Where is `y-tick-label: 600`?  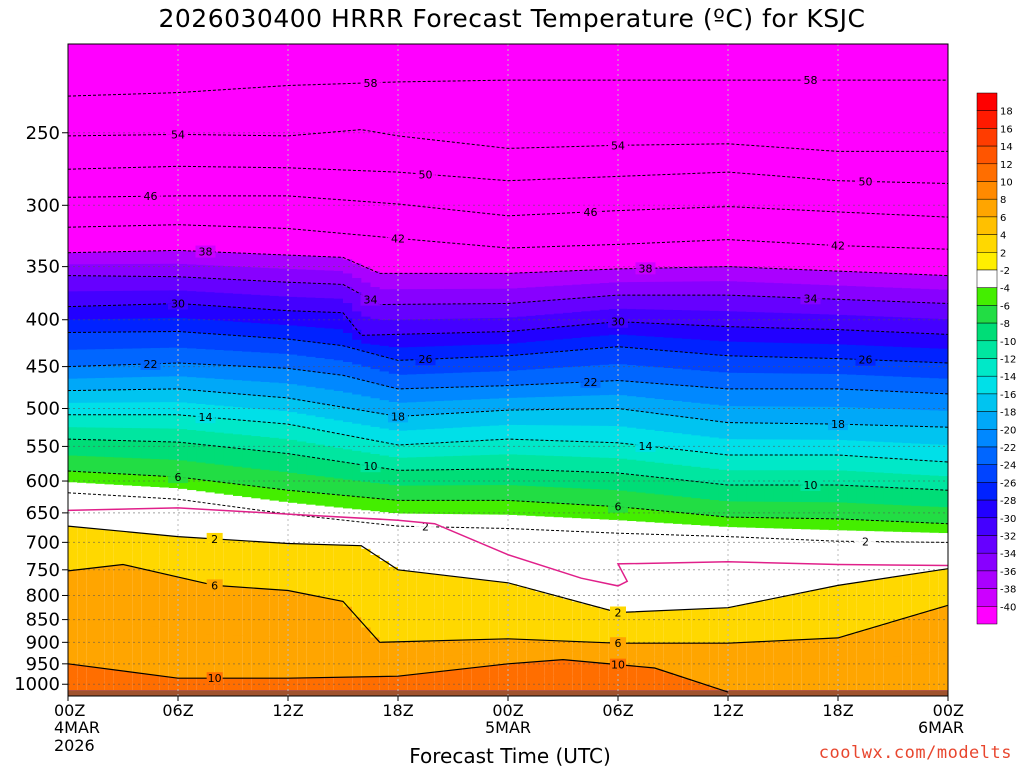 y-tick-label: 600 is located at coordinates (43, 481).